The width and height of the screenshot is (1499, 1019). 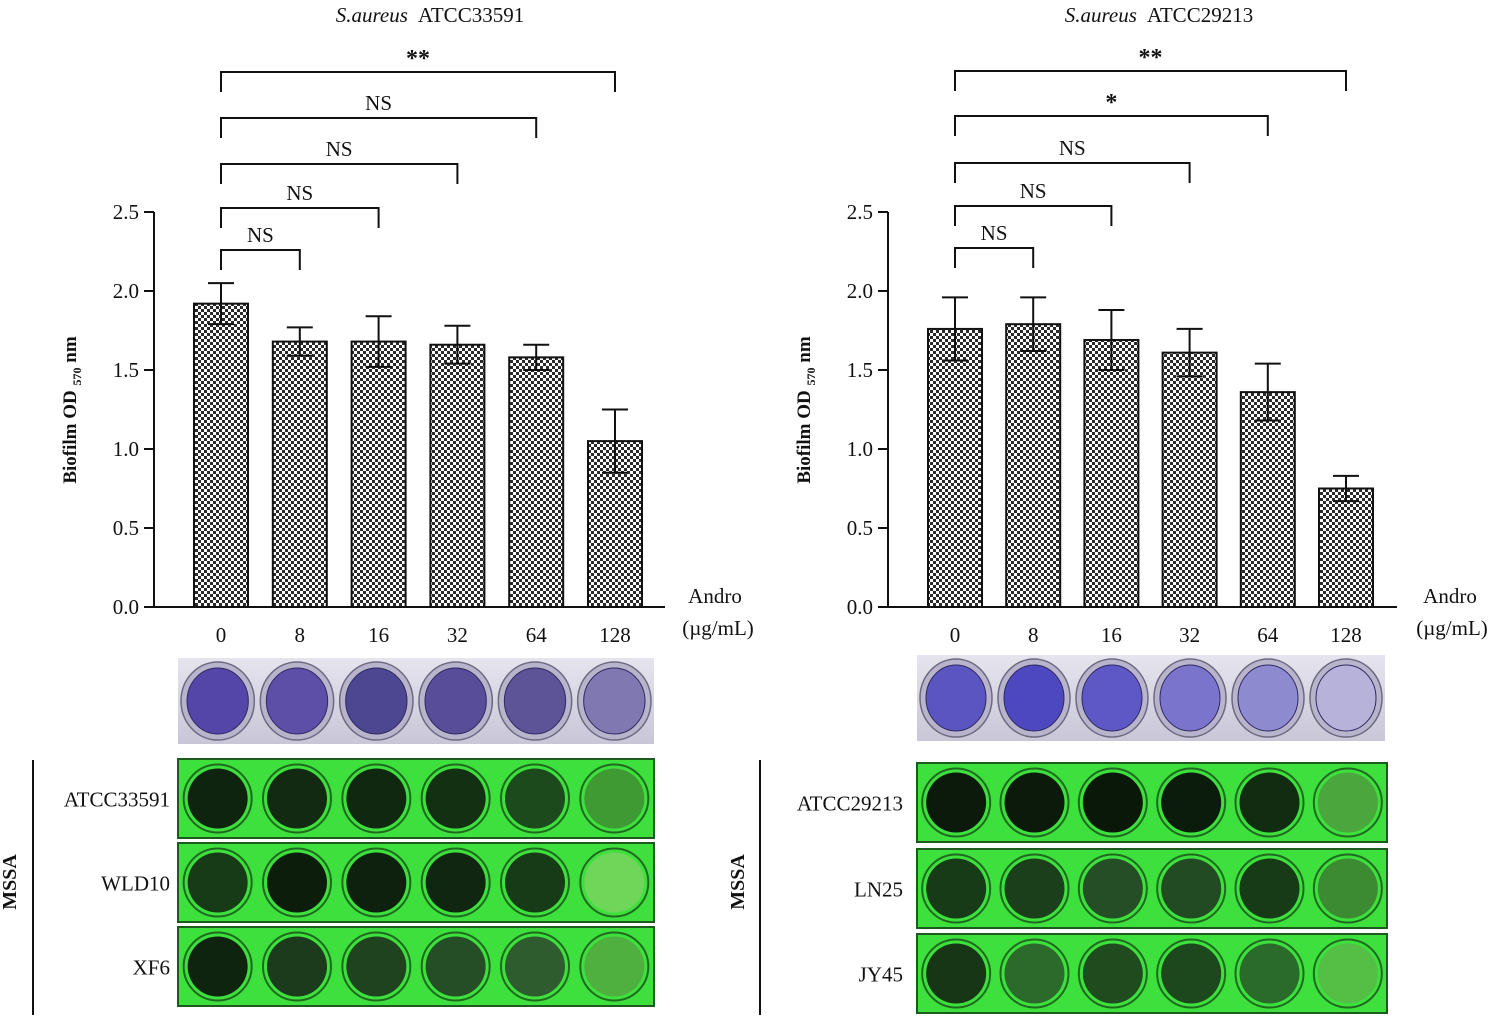 I want to click on title-strain: ATCC29213, so click(x=1200, y=15).